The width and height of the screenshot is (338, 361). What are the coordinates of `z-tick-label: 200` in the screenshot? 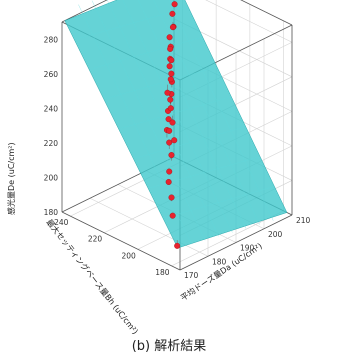 It's located at (51, 177).